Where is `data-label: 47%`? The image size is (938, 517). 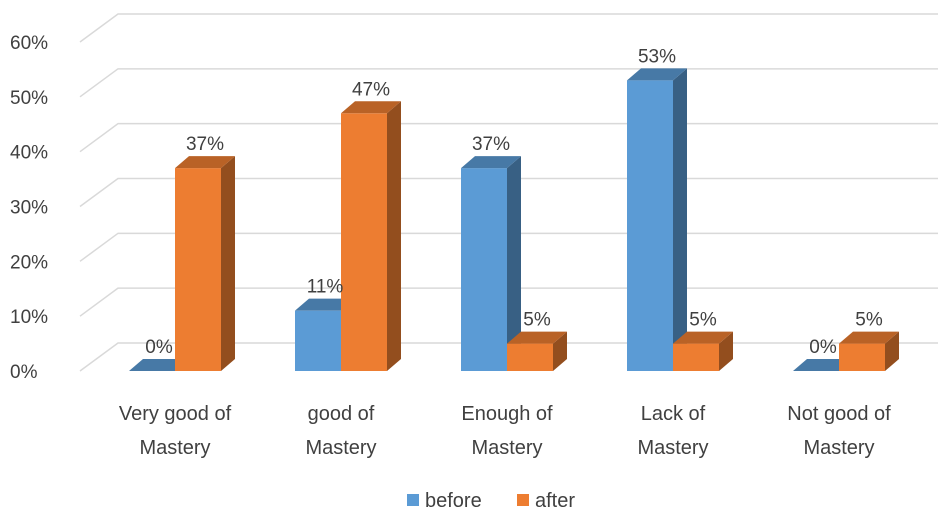
data-label: 47% is located at coordinates (371, 89).